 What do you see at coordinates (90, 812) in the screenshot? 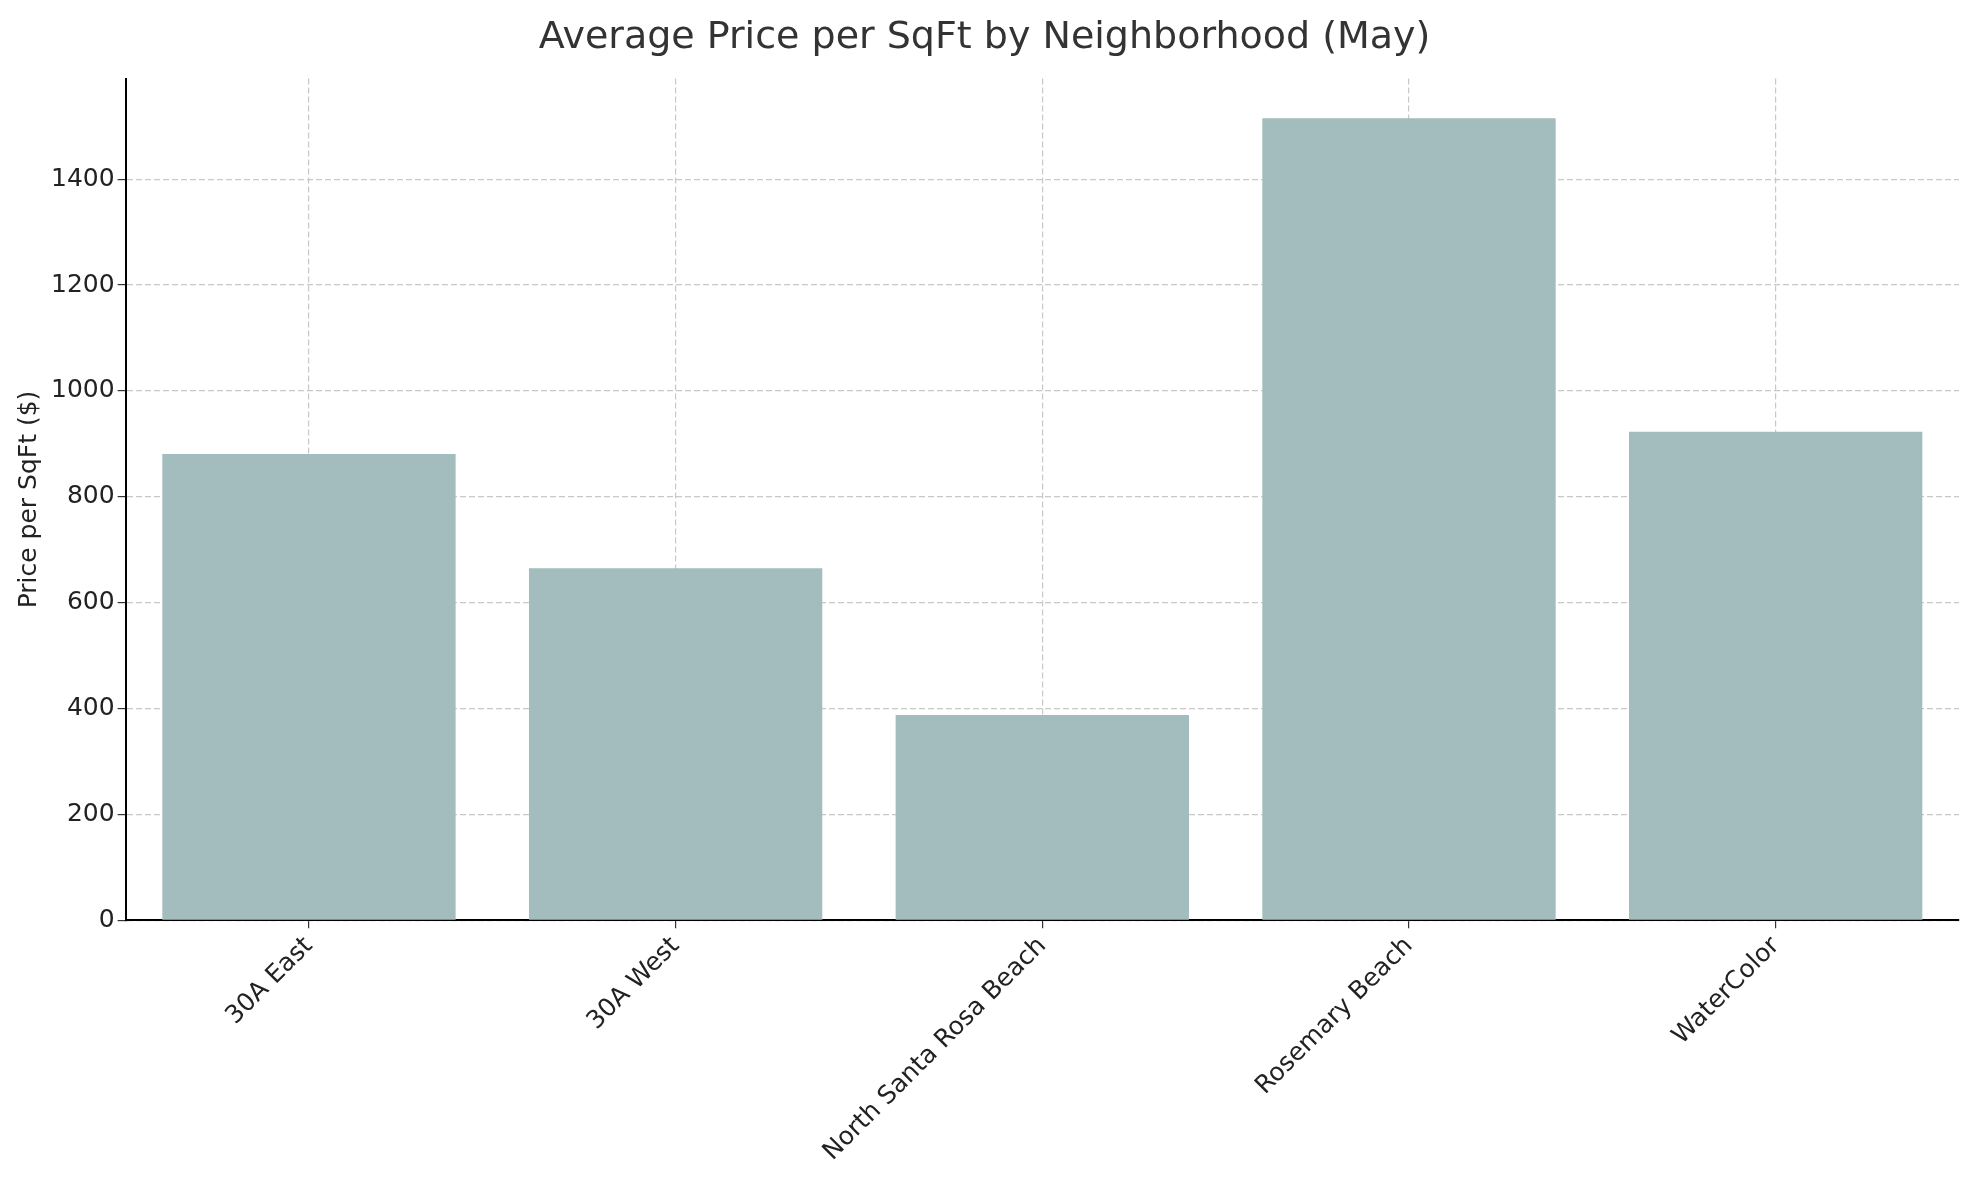
I see `y-tick-label: 200` at bounding box center [90, 812].